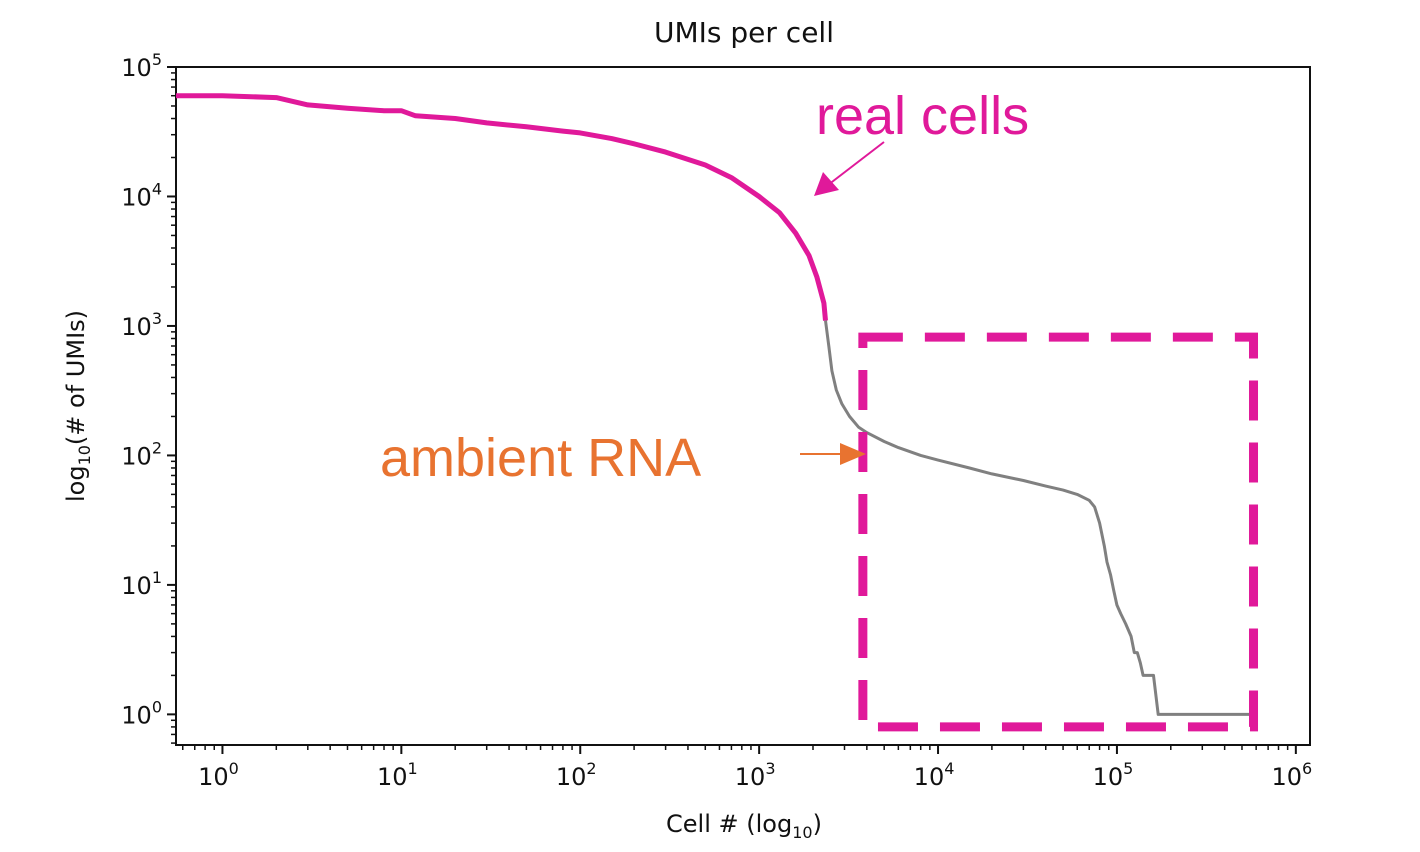  I want to click on ambient-rna-annotation: ambient RNA, so click(623, 458).